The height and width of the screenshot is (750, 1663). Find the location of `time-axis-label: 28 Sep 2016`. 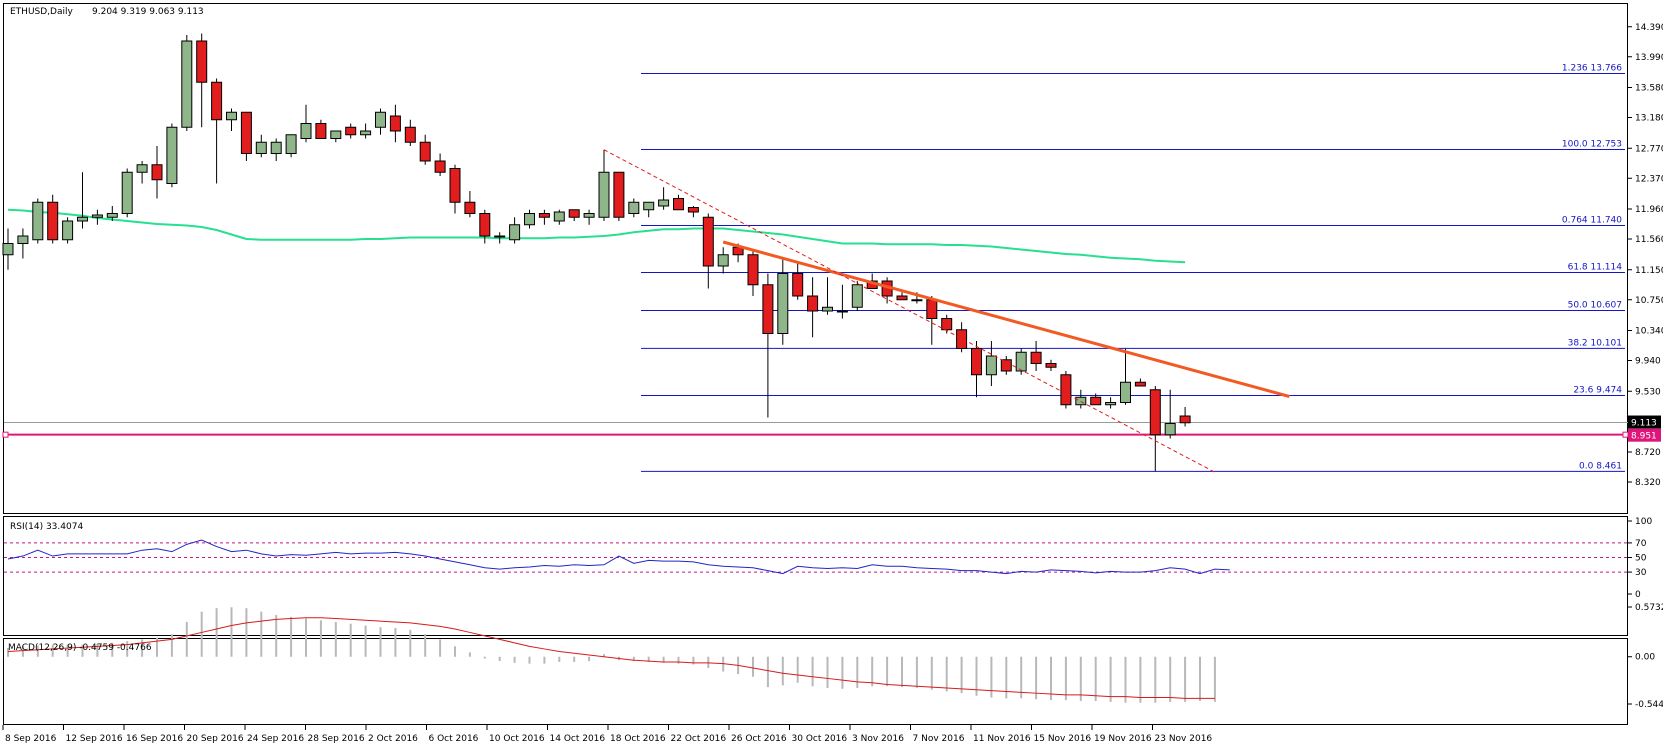

time-axis-label: 28 Sep 2016 is located at coordinates (336, 739).